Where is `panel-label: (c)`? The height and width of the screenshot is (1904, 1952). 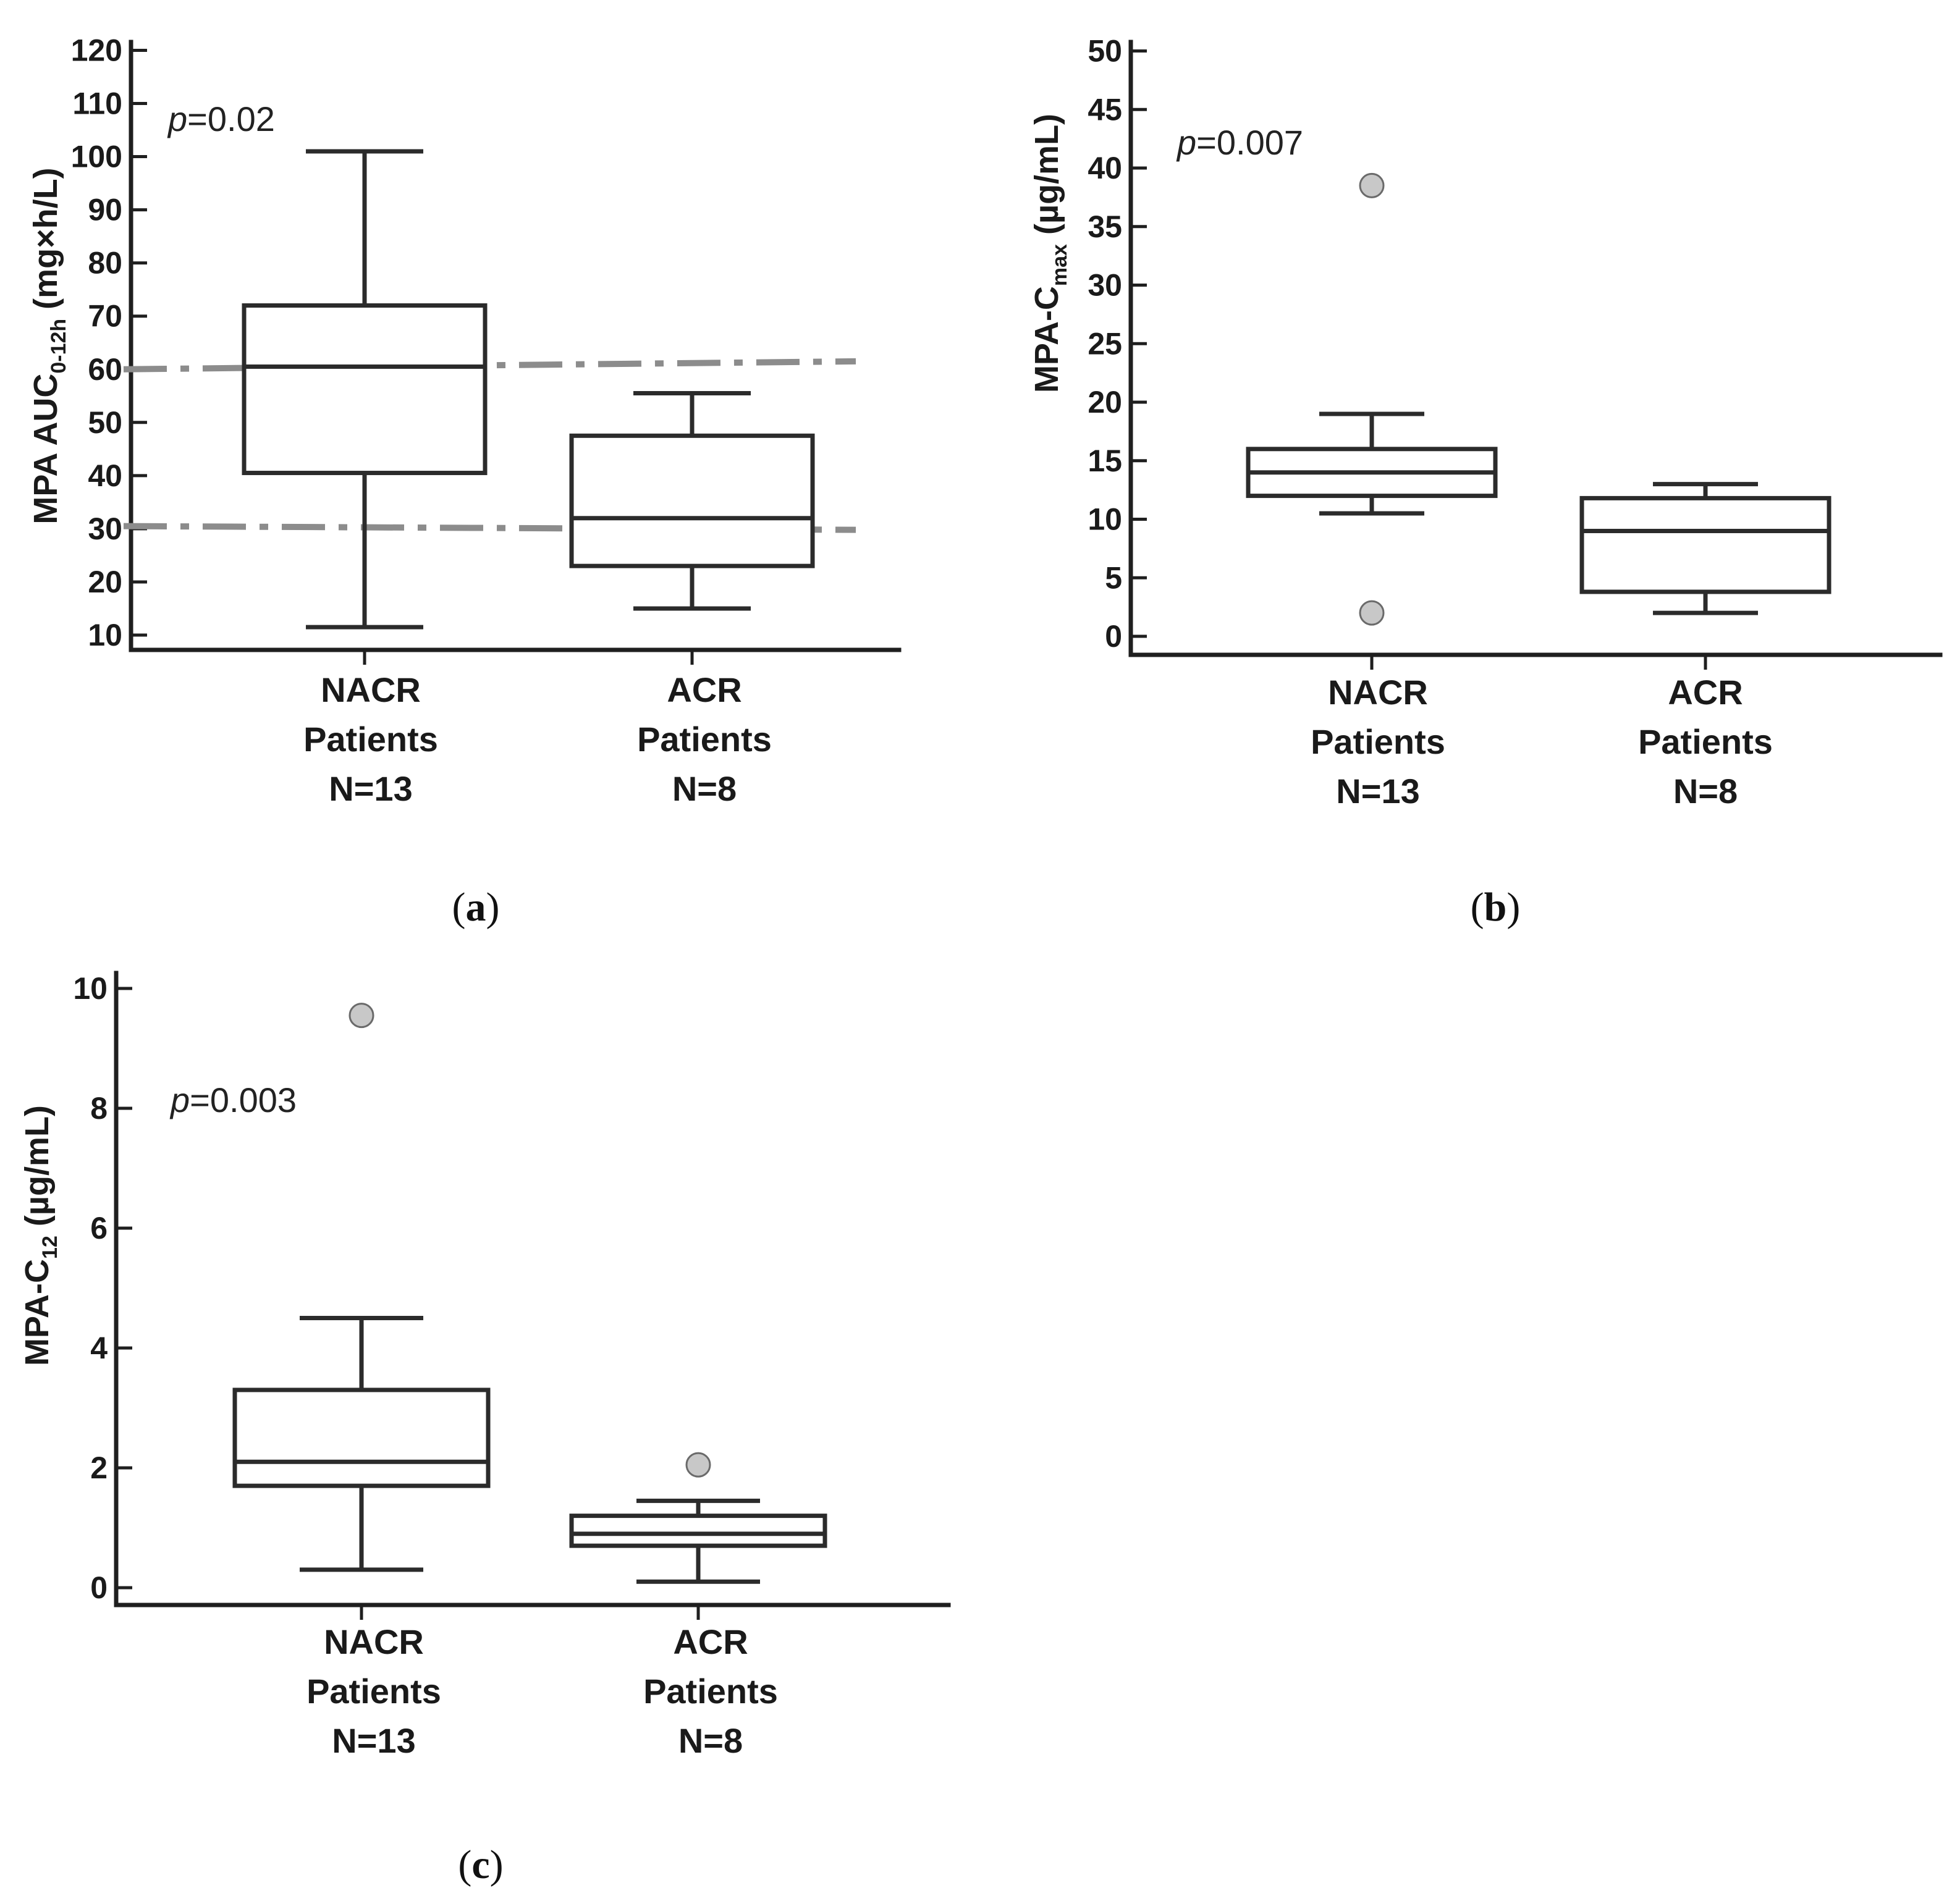
panel-label: (c) is located at coordinates (480, 1864).